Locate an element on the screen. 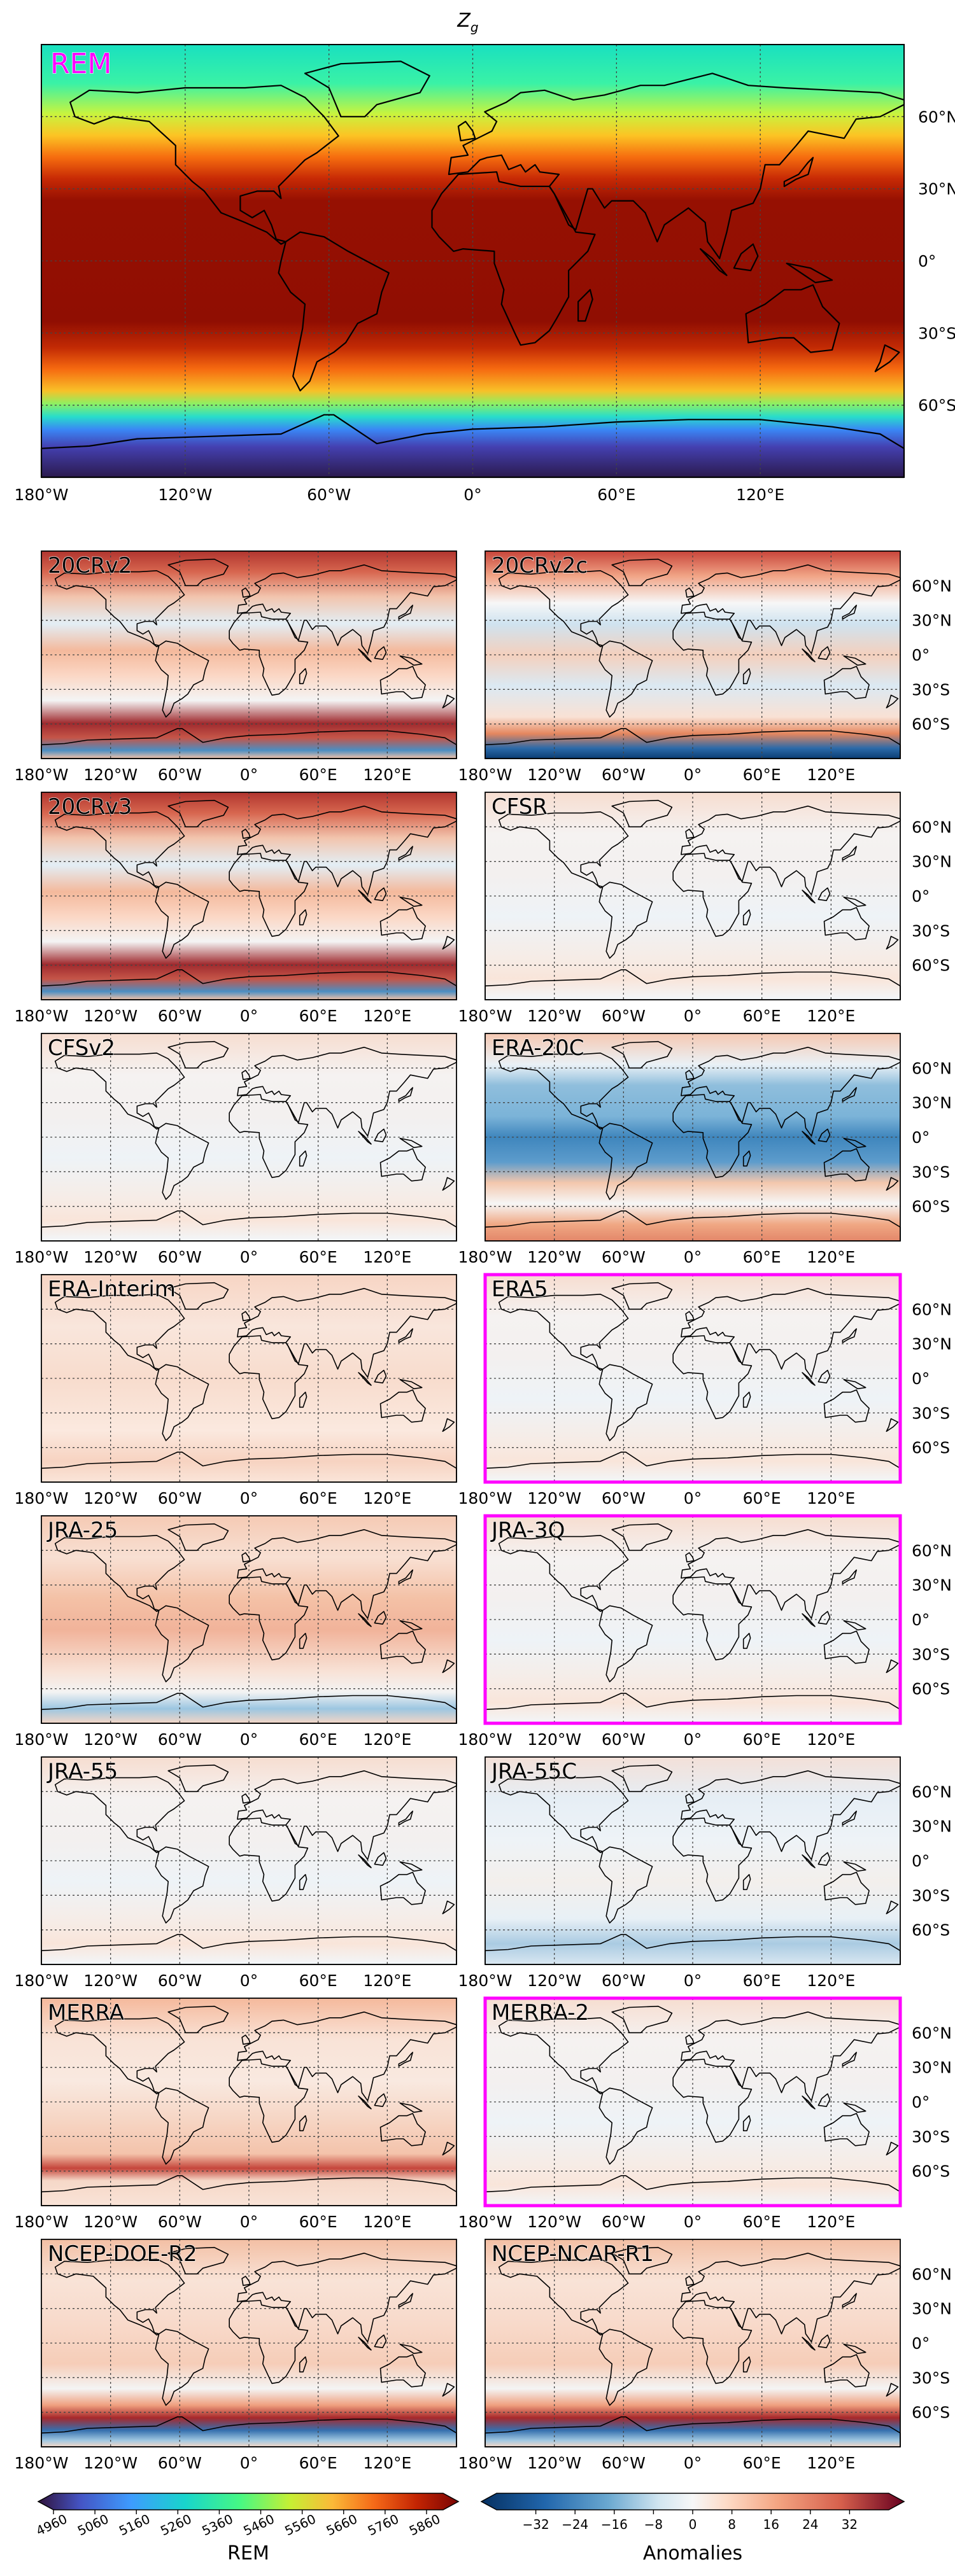 The width and height of the screenshot is (955, 2576). colorbar-tick-label: 4960 is located at coordinates (52, 2524).